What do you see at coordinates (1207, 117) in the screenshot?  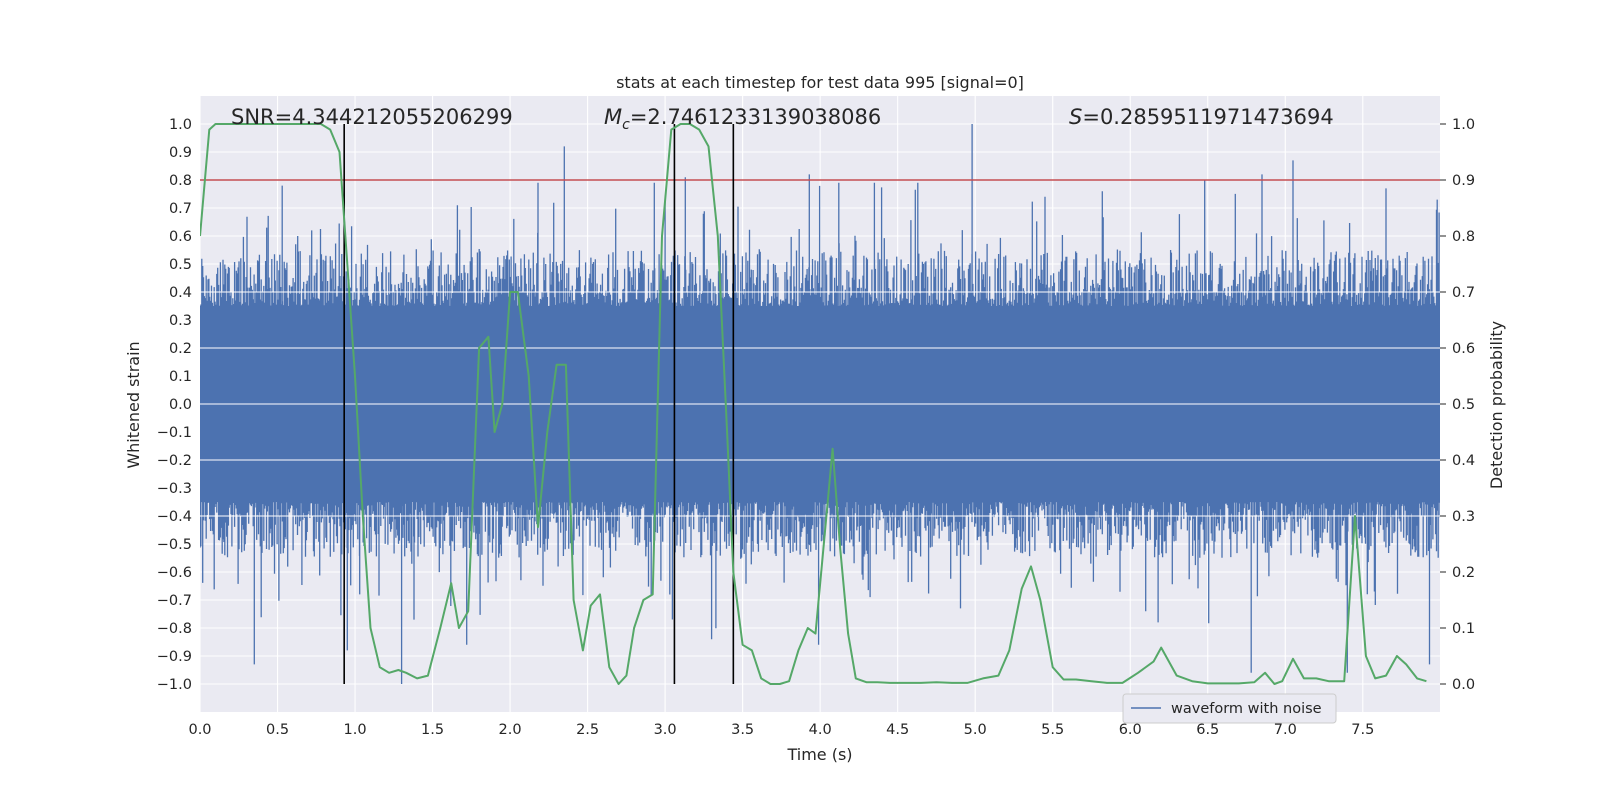 I see `s-value: =0.2859511971473694` at bounding box center [1207, 117].